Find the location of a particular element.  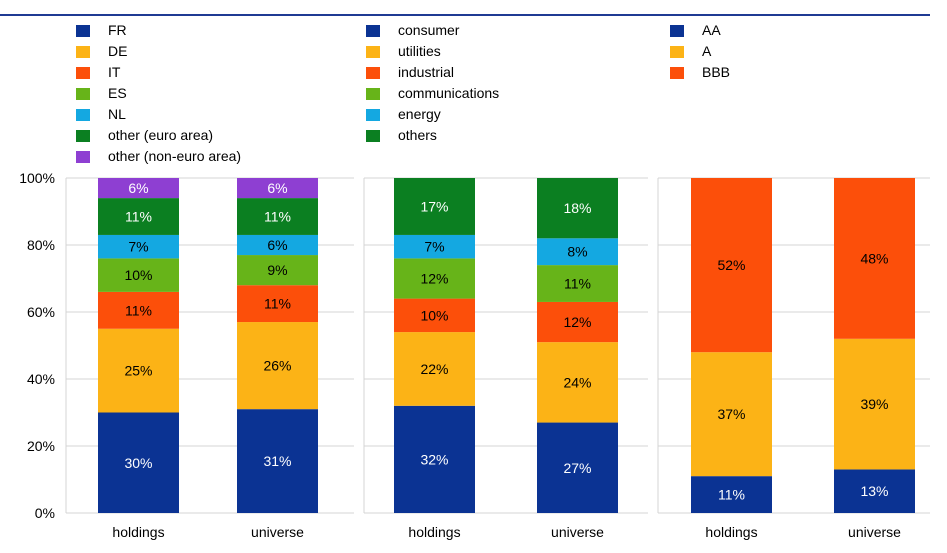

data-label: 30% is located at coordinates (138, 463).